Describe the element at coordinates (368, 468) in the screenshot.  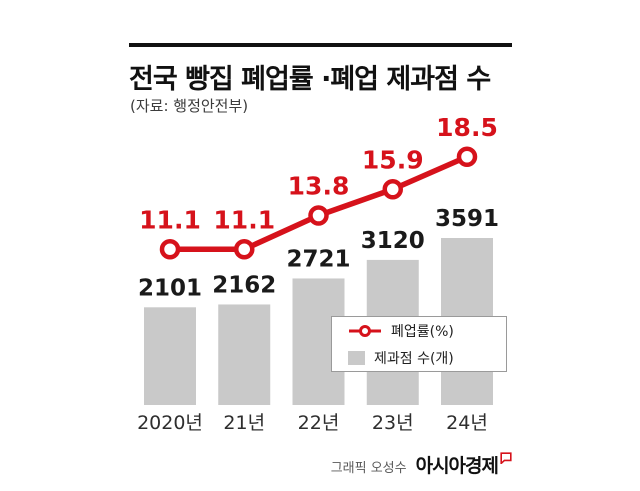
I see `graphic-credit: 그래픽 오성수` at that location.